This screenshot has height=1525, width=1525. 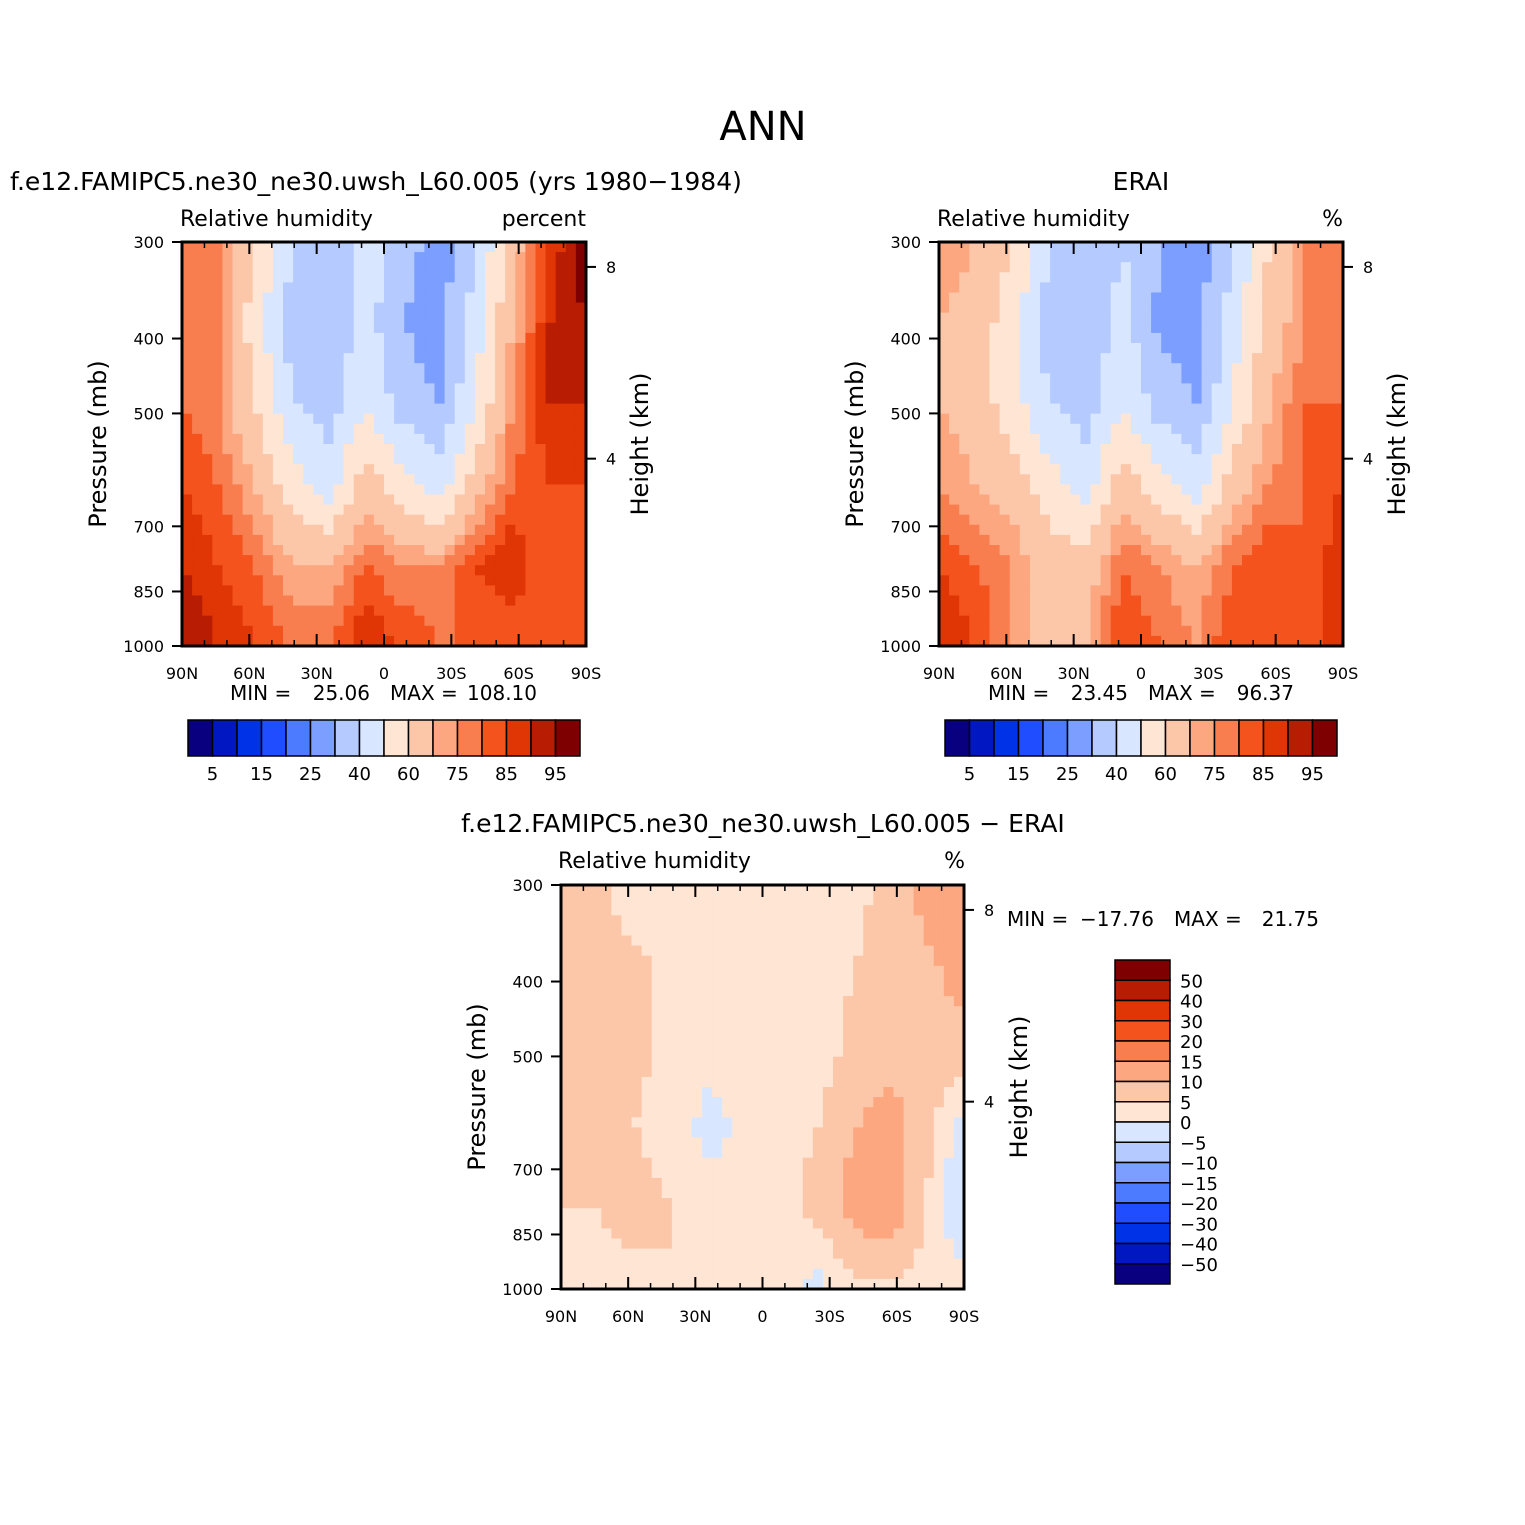 What do you see at coordinates (1177, 738) in the screenshot?
I see `colorbar-box` at bounding box center [1177, 738].